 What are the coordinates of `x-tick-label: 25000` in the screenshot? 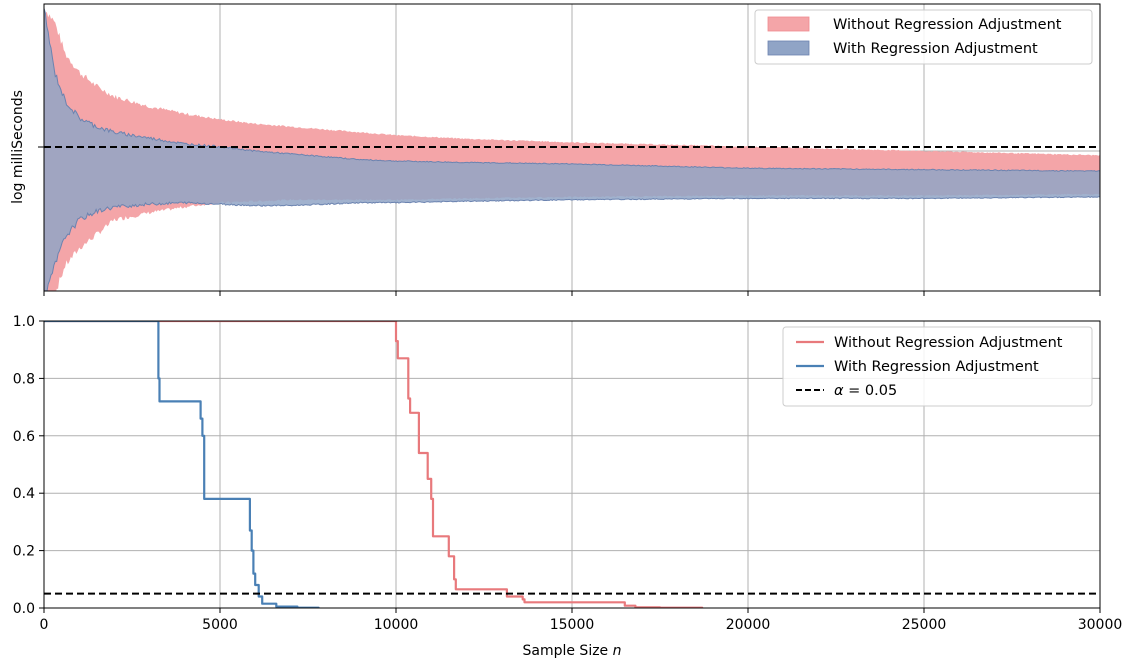 It's located at (924, 625).